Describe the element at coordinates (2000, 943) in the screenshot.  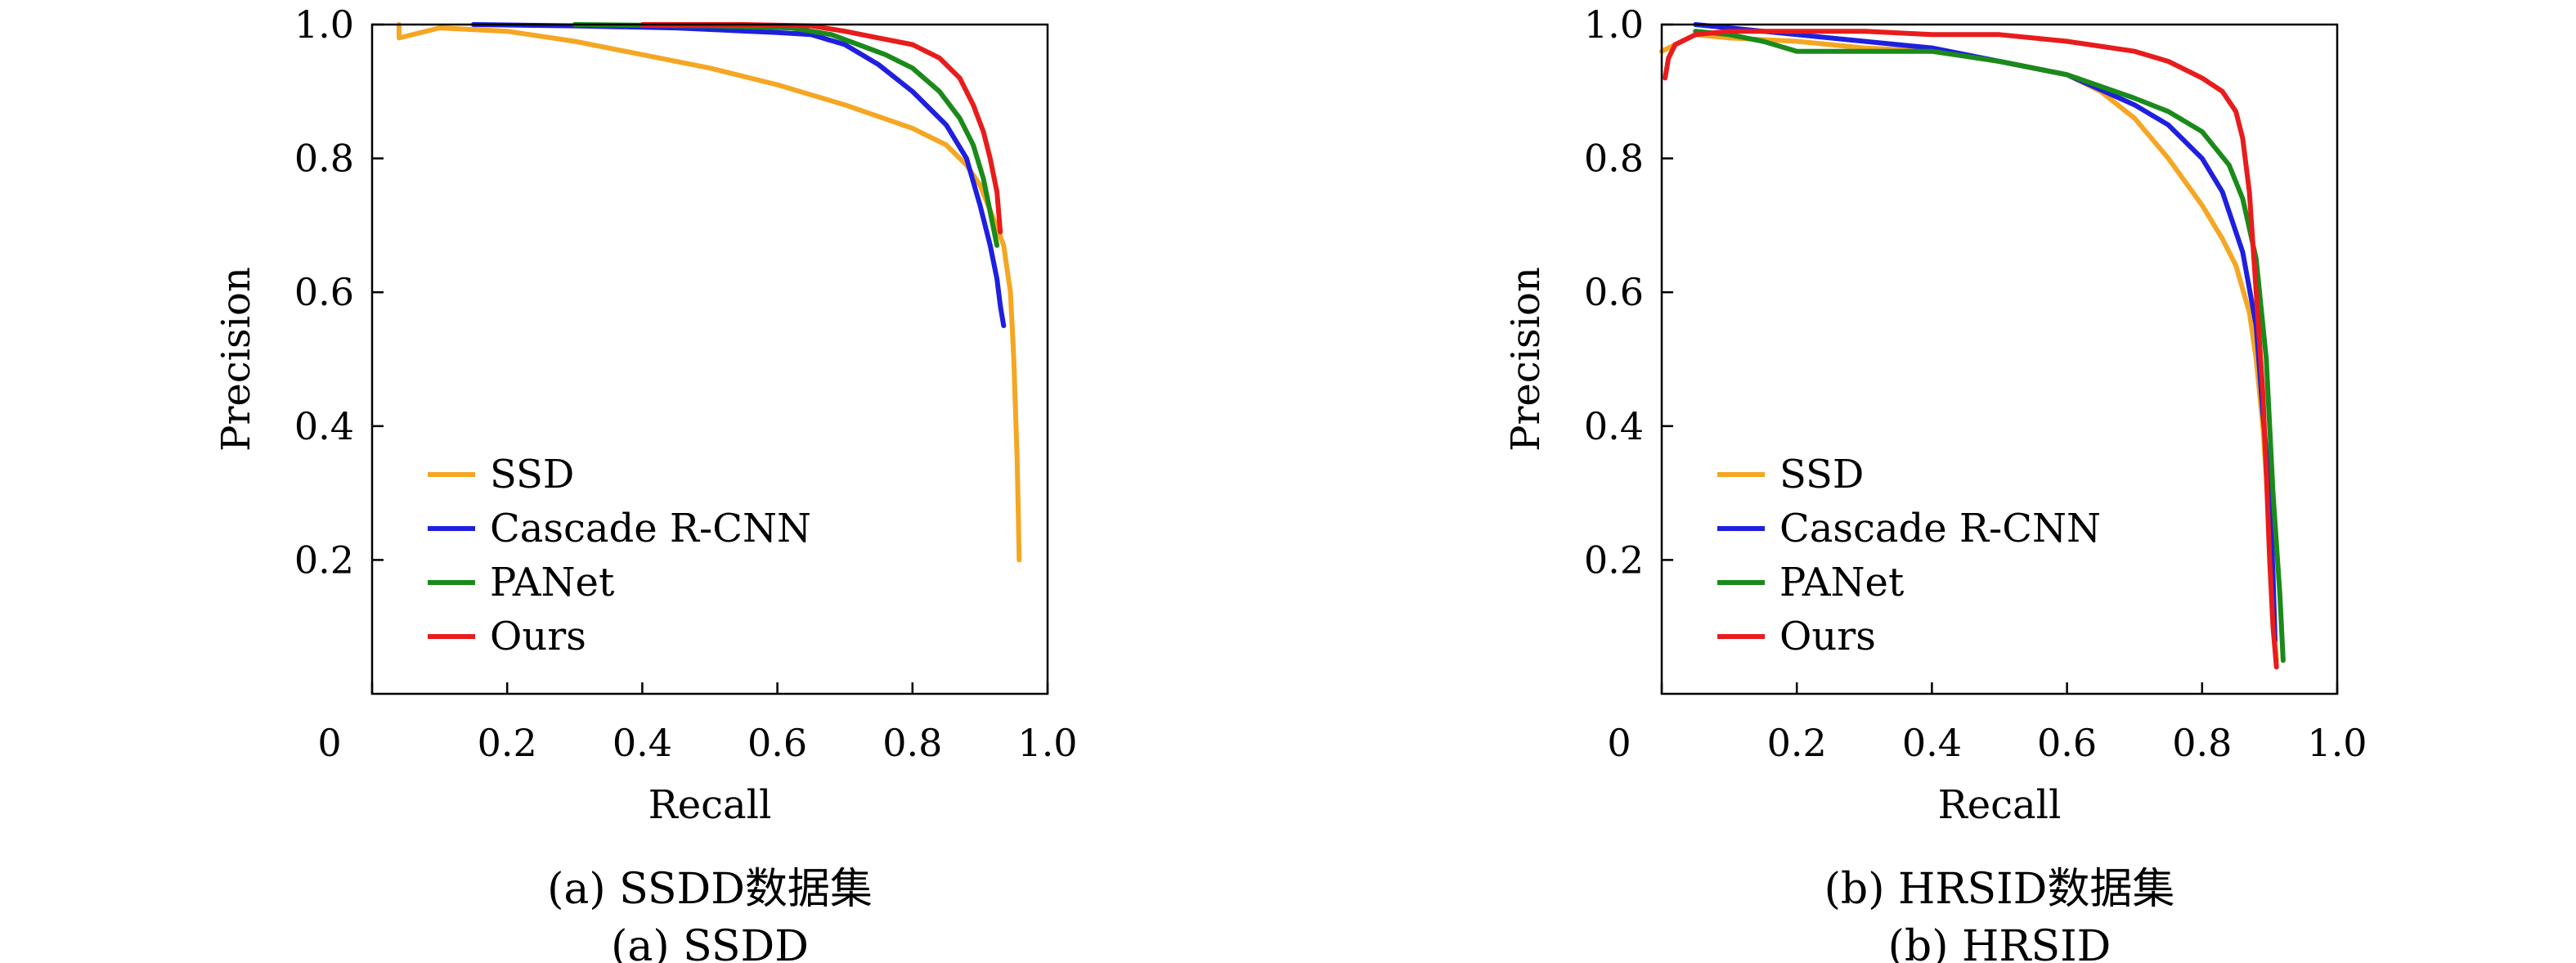
I see `caption-line-2: (b) HRSID` at that location.